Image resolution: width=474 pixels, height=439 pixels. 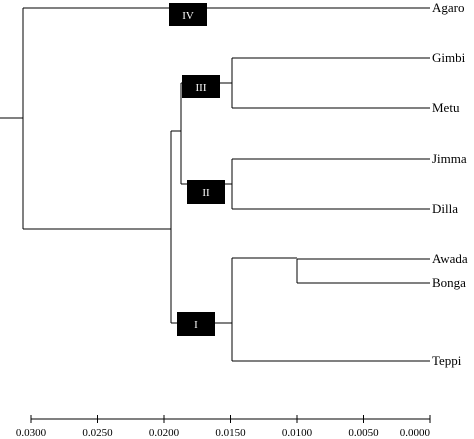 What do you see at coordinates (450, 258) in the screenshot?
I see `leaf-label-awada: Awada` at bounding box center [450, 258].